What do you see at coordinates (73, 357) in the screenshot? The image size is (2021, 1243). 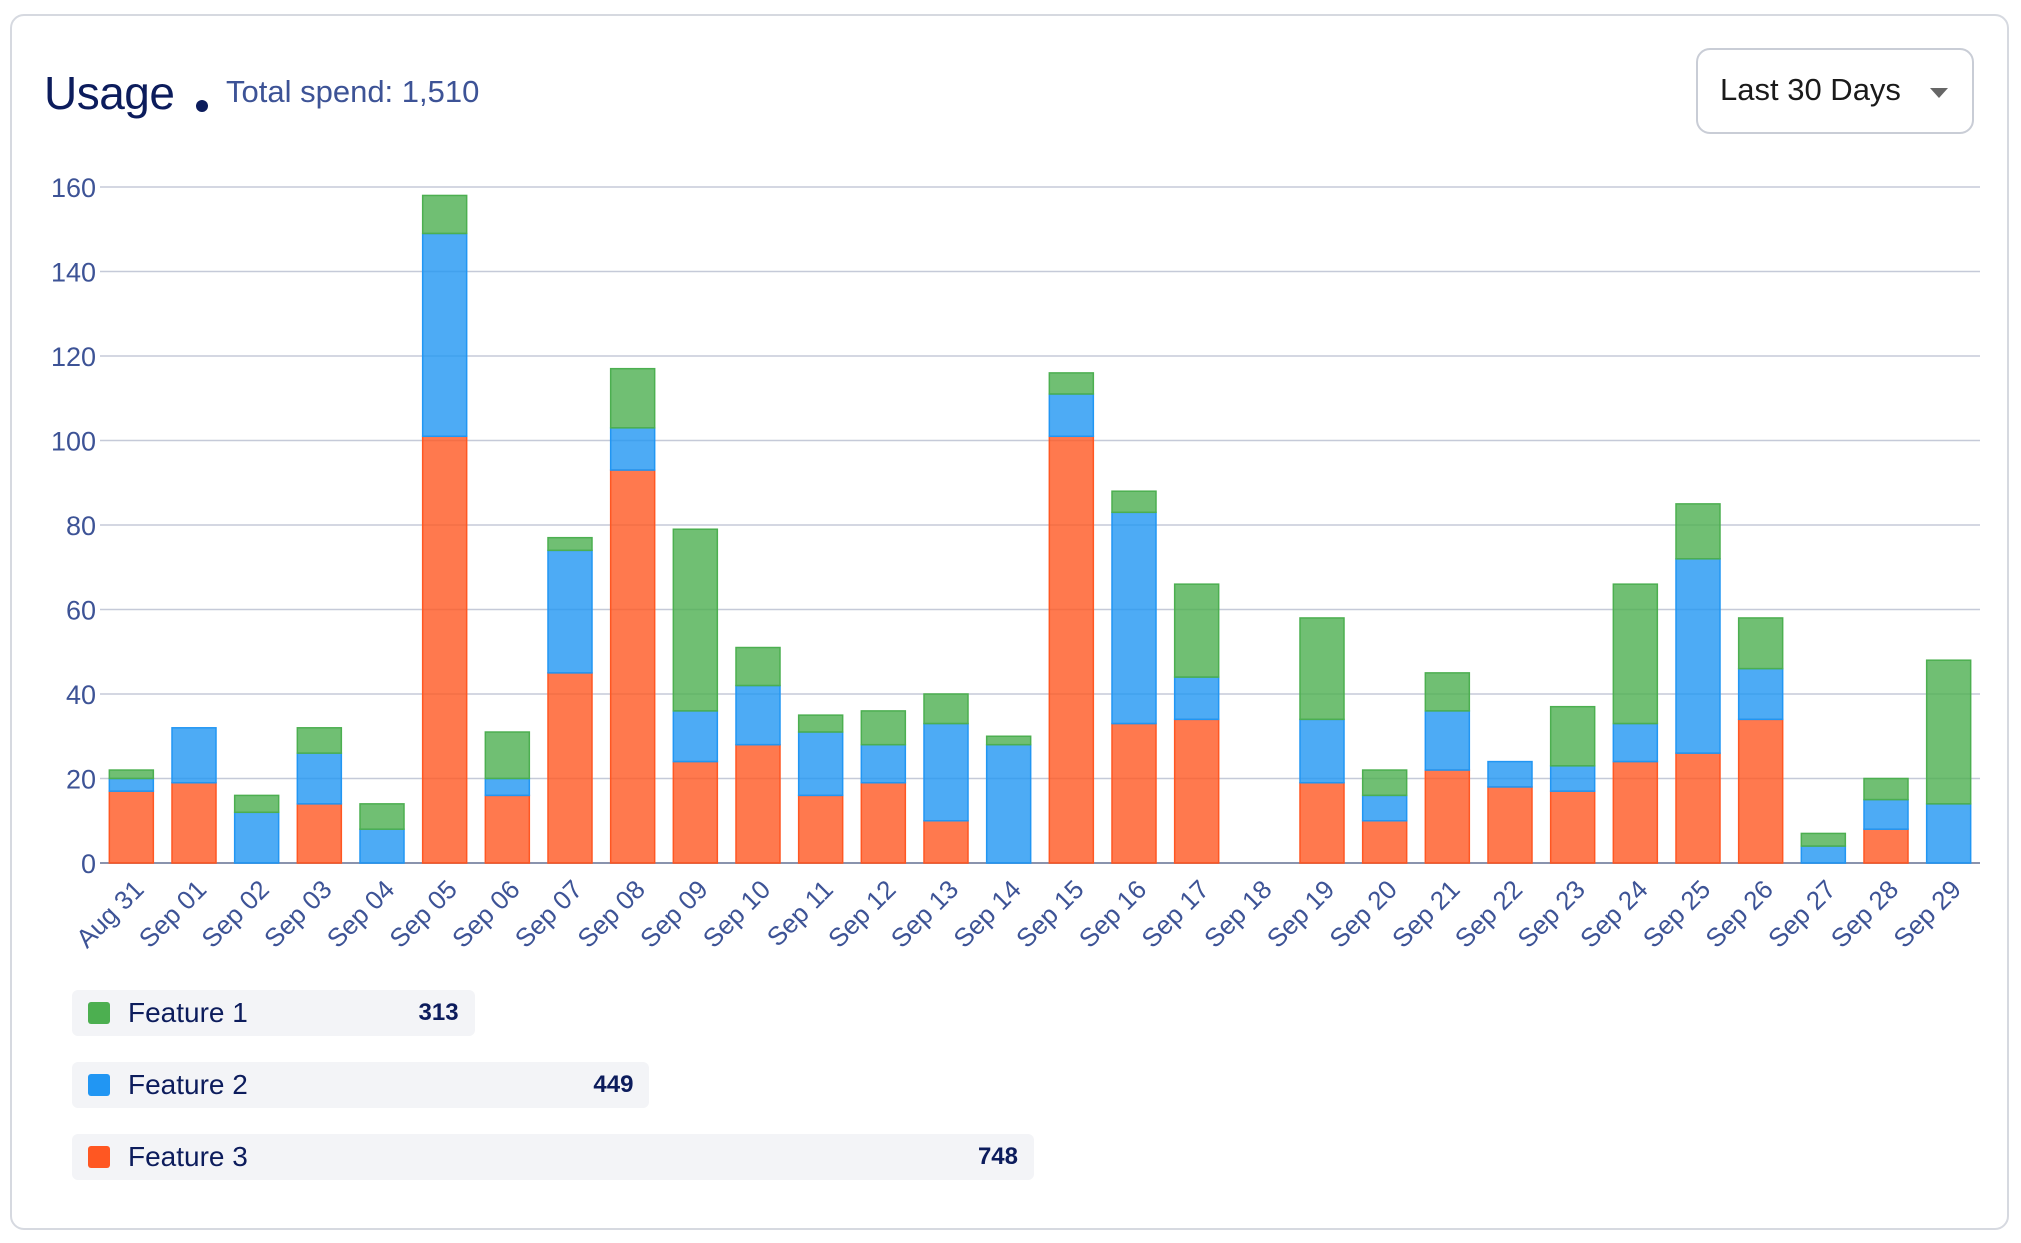 I see `y-tick-label: 120` at bounding box center [73, 357].